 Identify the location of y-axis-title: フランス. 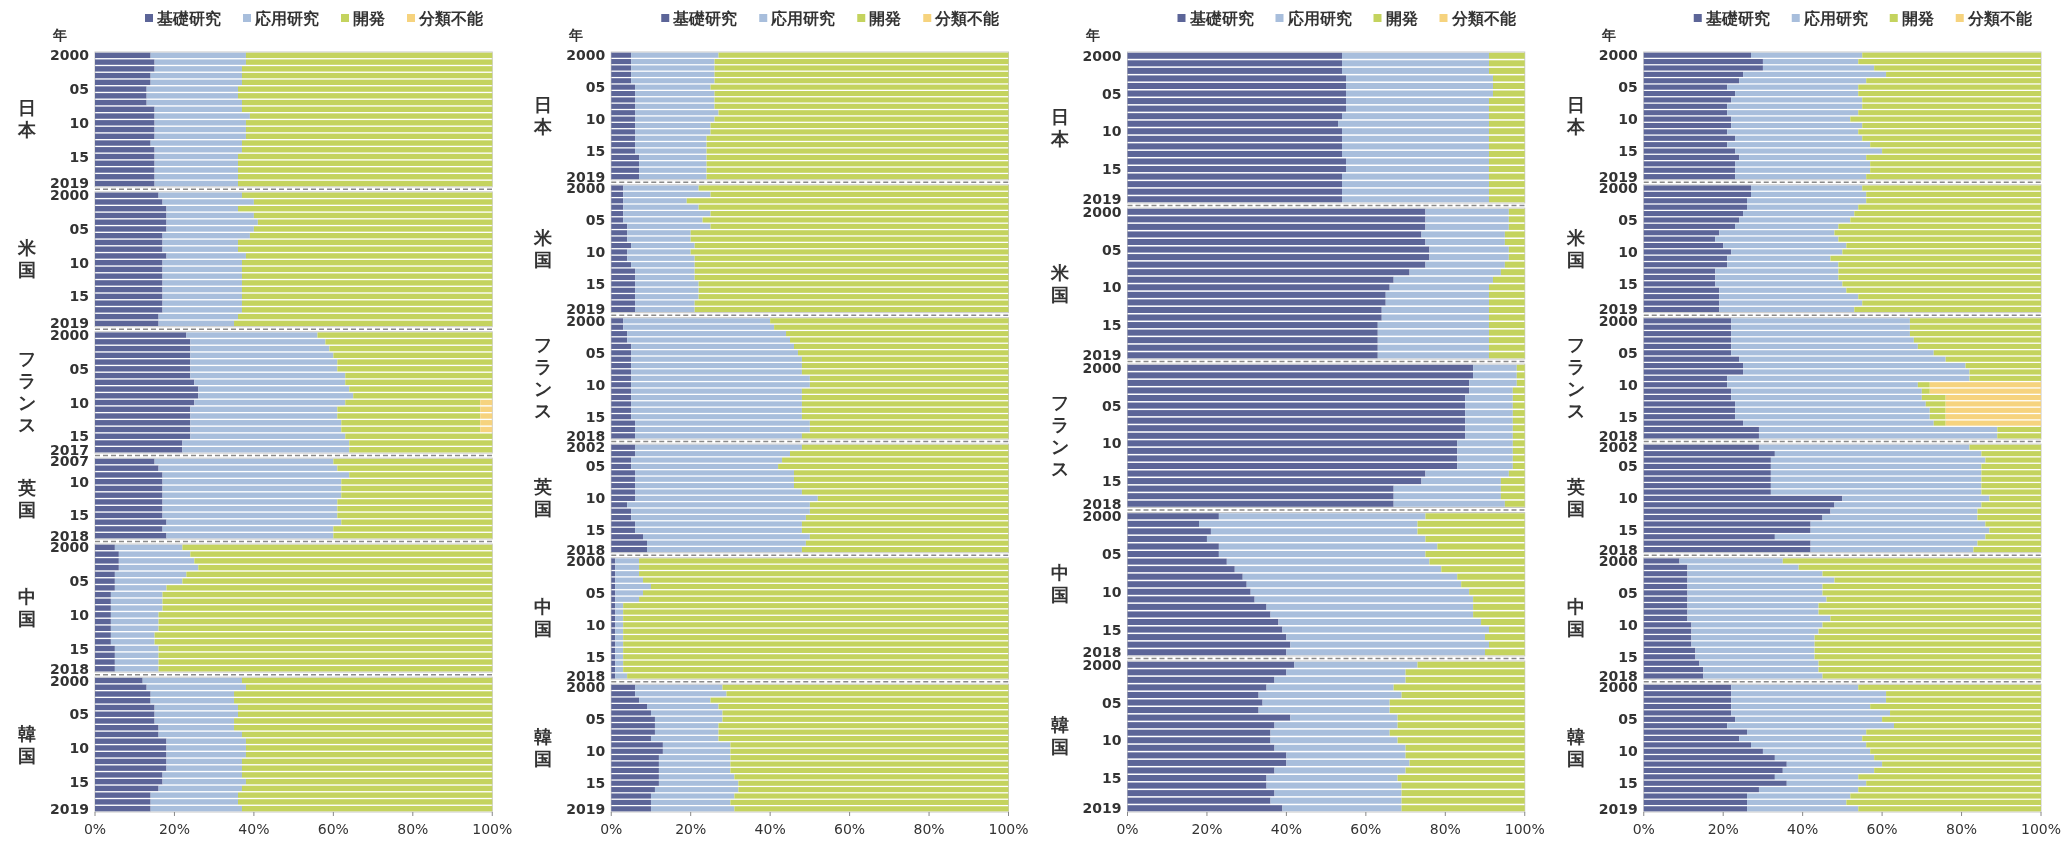
(543, 378).